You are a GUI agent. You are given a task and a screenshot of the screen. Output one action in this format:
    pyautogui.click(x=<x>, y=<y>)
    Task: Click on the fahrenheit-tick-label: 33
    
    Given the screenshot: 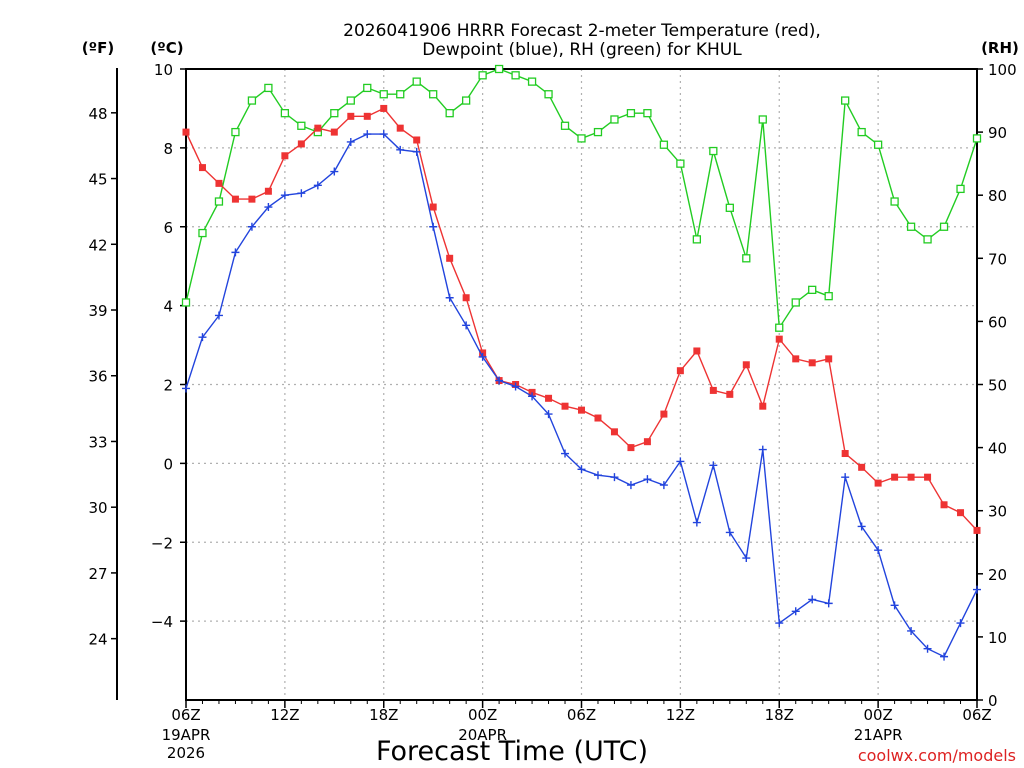 What is the action you would take?
    pyautogui.click(x=97, y=442)
    